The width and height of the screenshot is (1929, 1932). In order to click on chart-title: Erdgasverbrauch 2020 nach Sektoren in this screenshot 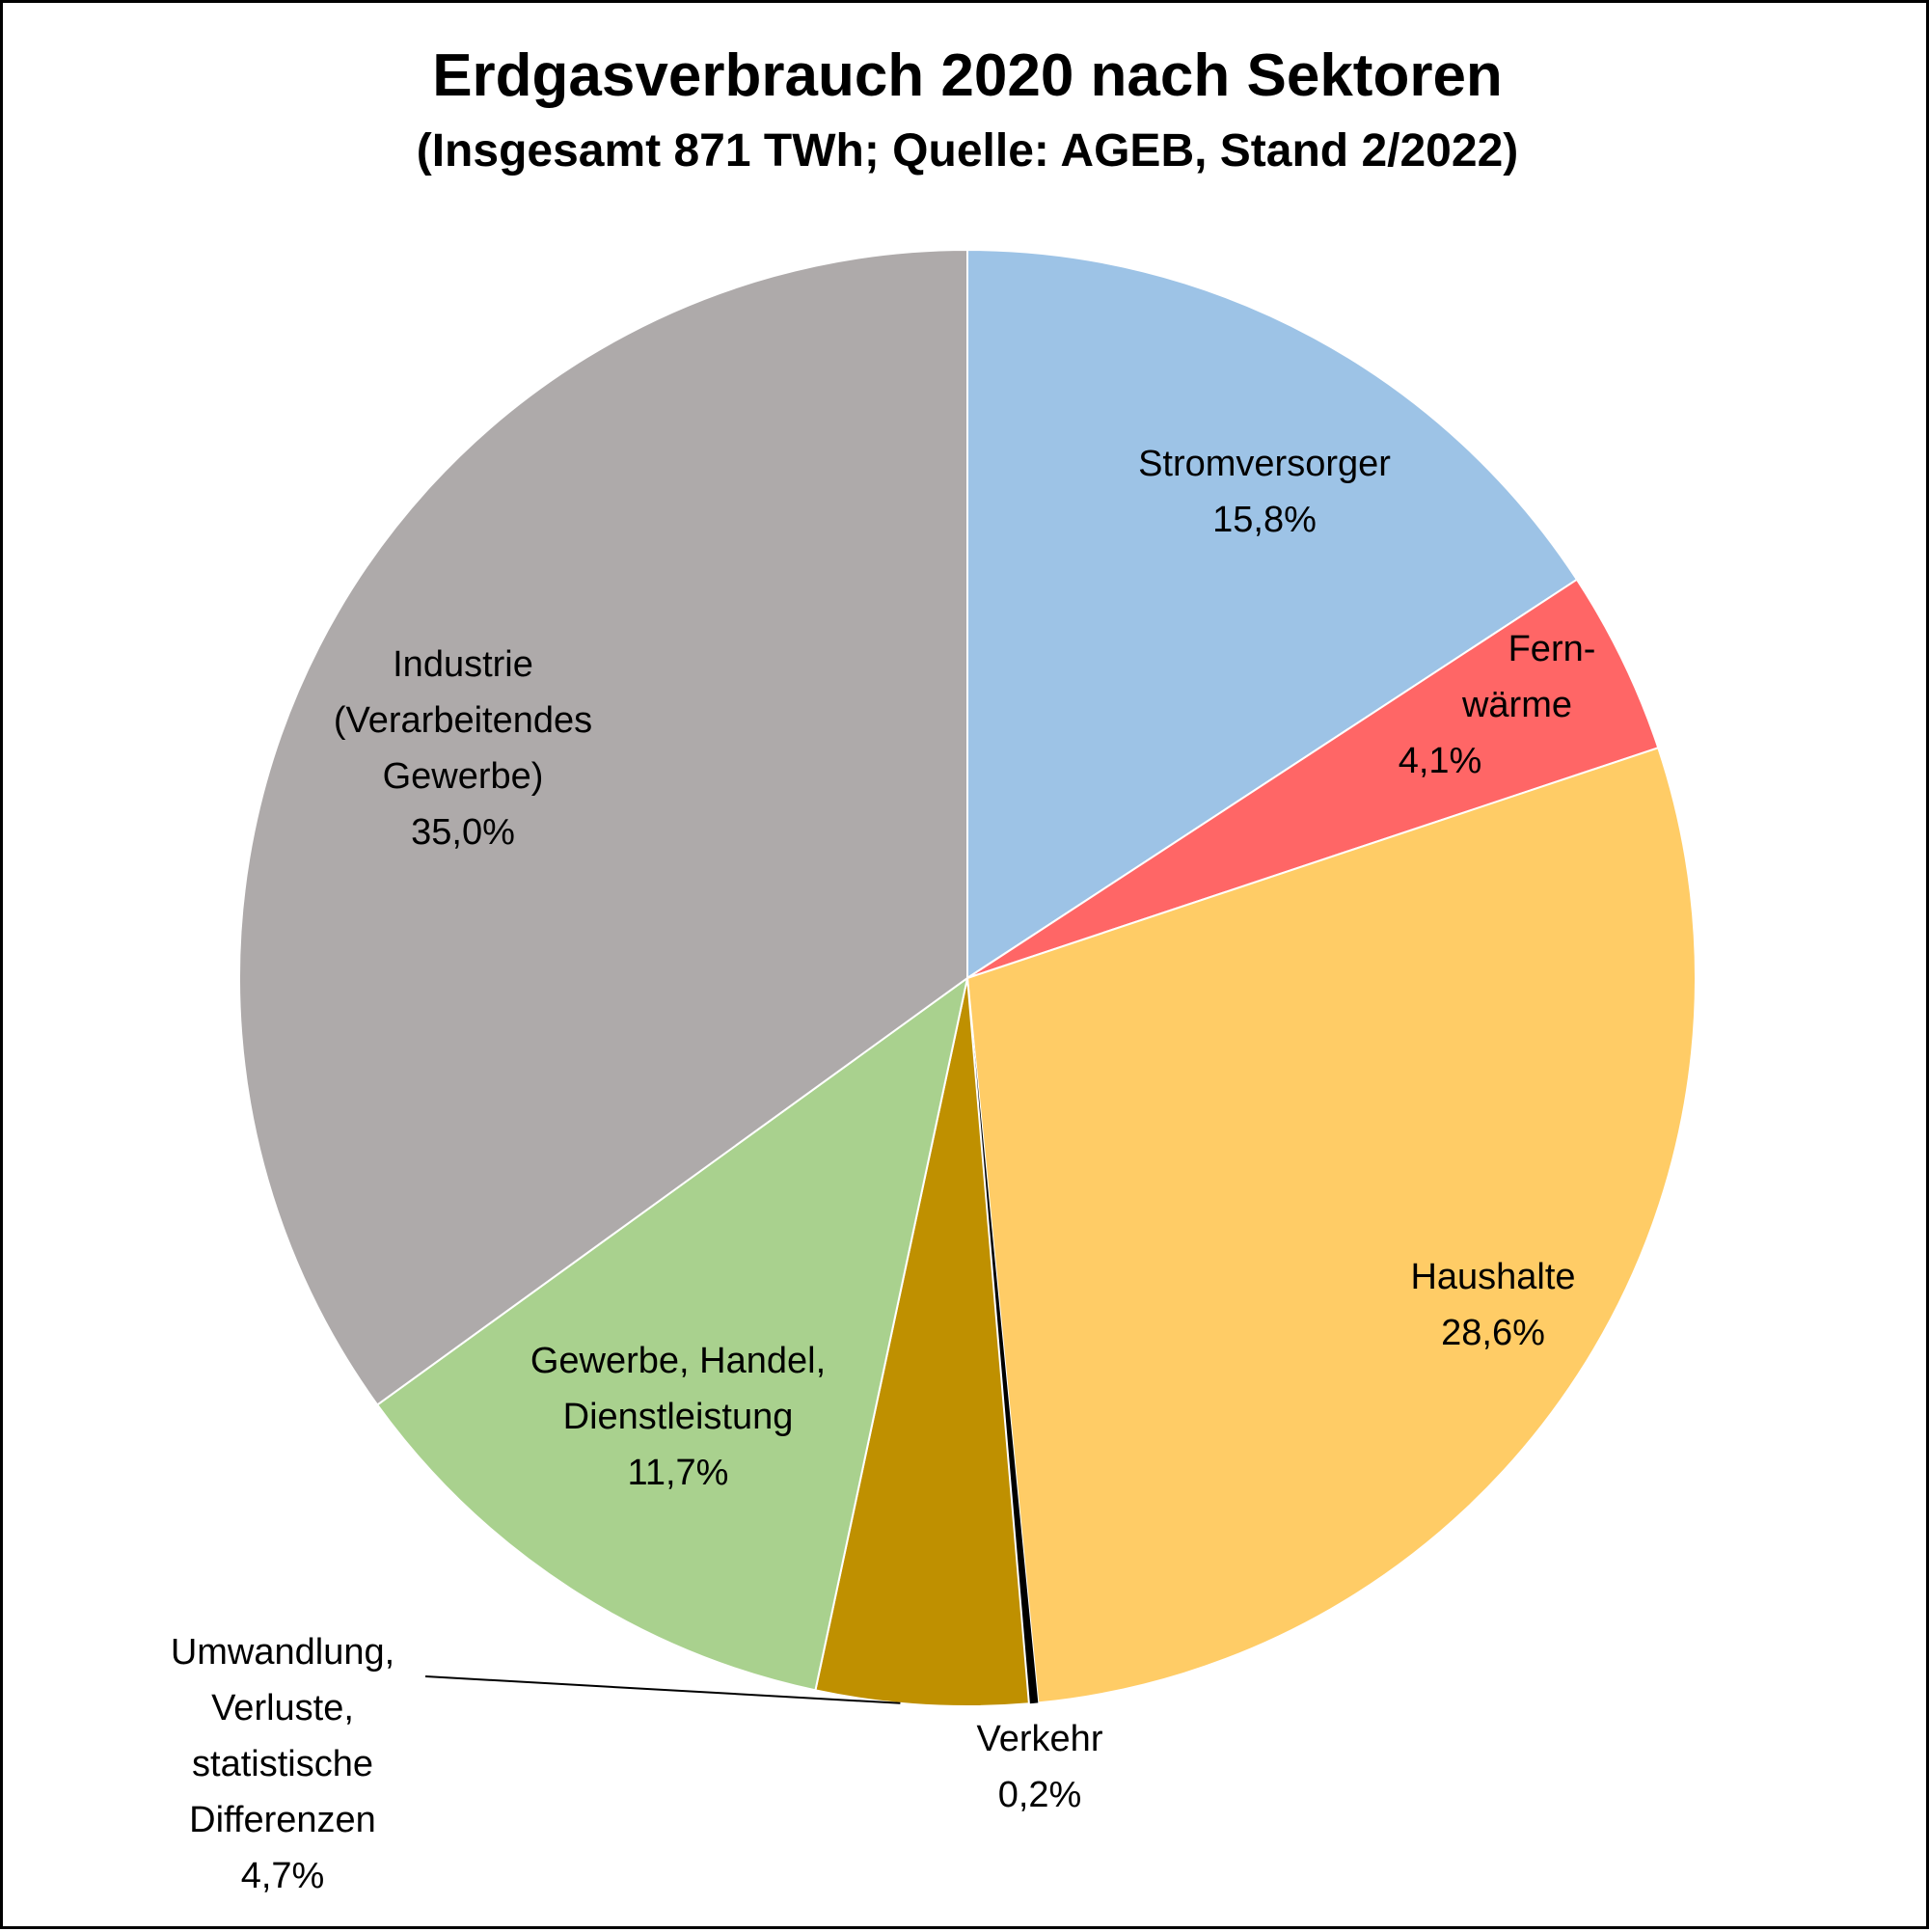, I will do `click(967, 75)`.